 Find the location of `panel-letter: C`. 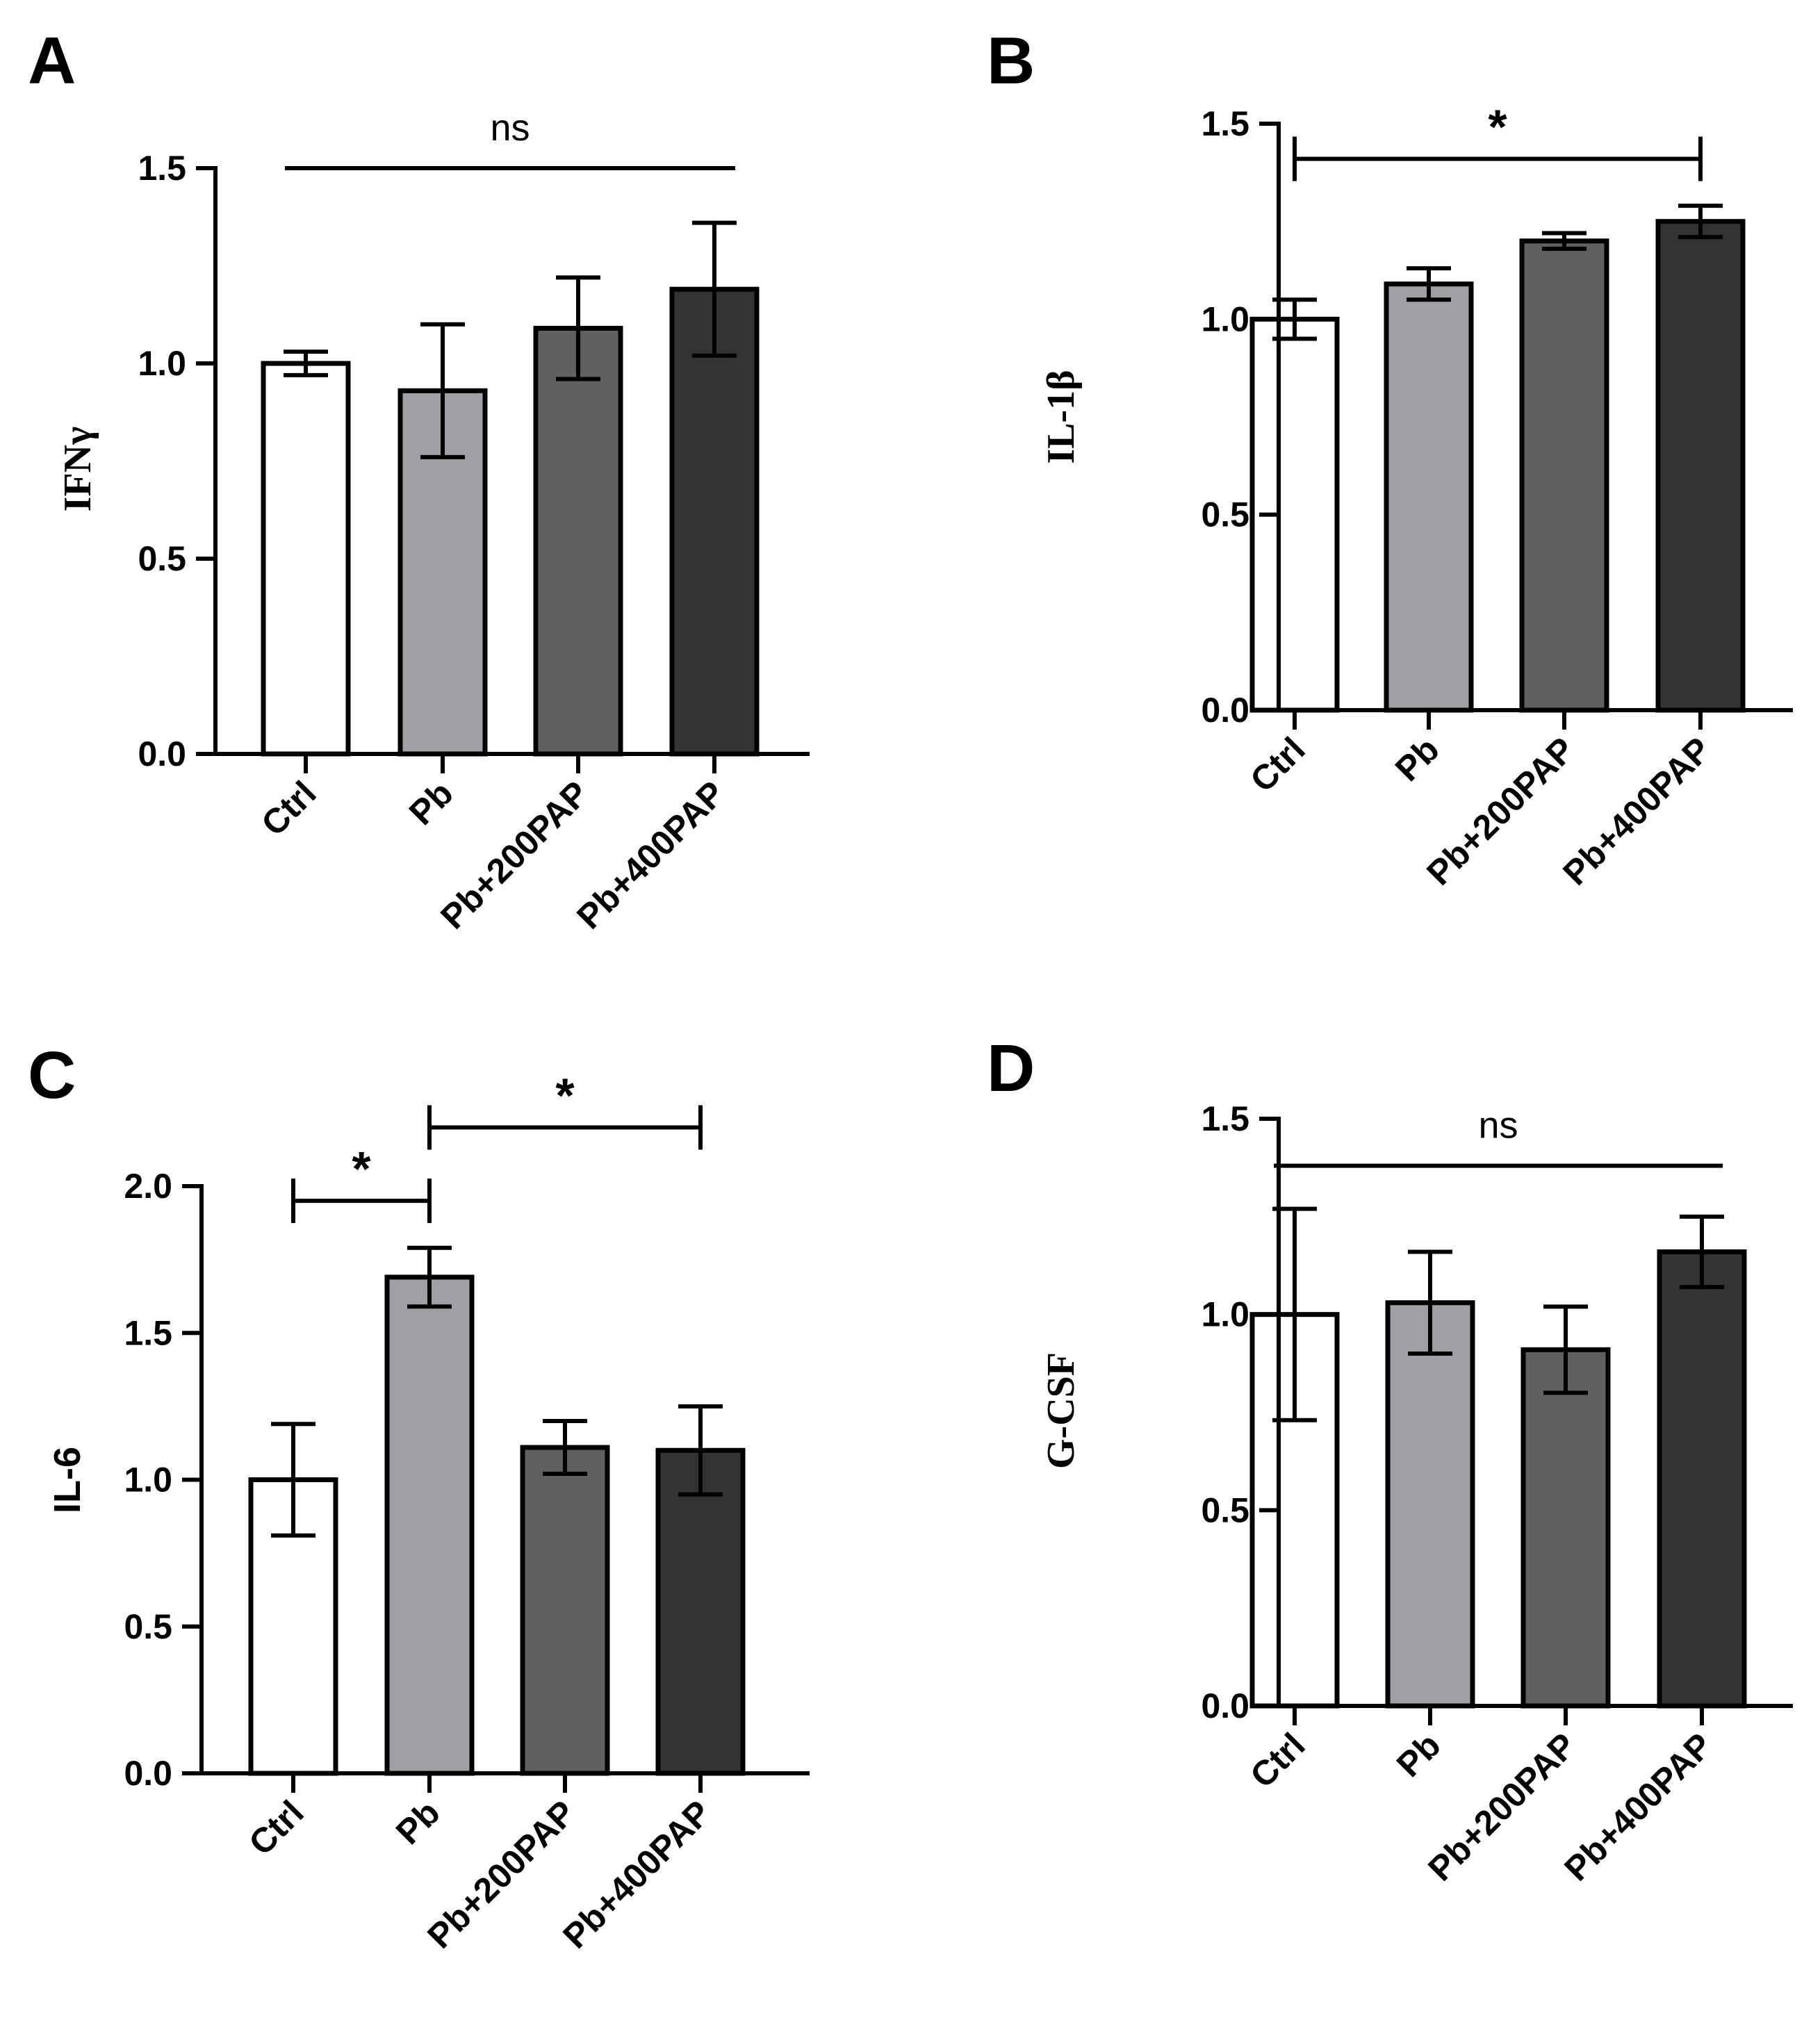

panel-letter: C is located at coordinates (52, 1075).